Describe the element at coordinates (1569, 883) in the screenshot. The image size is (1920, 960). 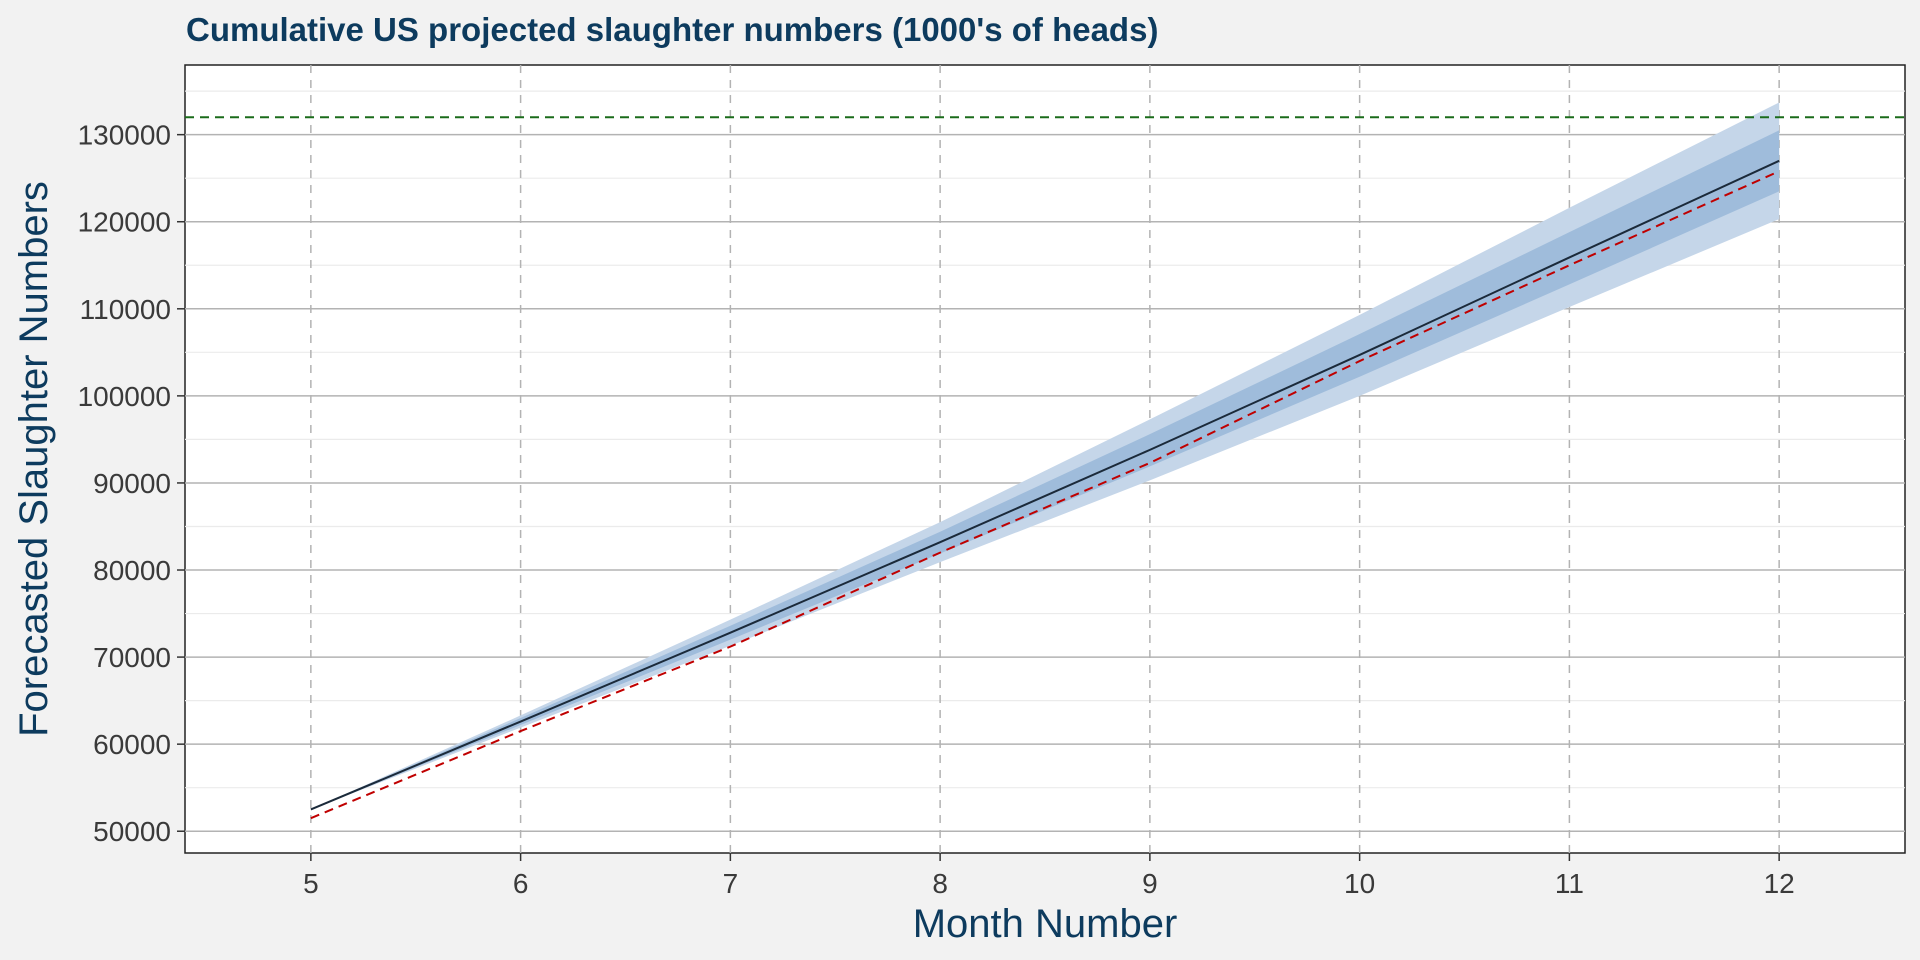
I see `x-tick-label: 11` at that location.